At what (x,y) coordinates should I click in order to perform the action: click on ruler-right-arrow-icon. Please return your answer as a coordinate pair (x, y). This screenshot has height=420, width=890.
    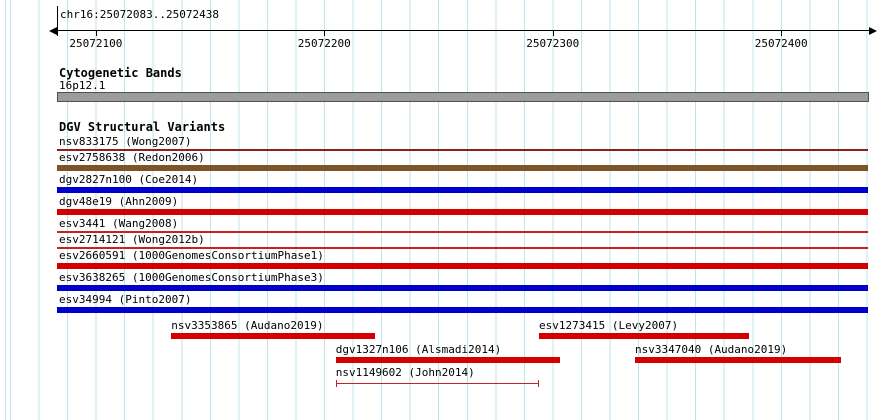
    Looking at the image, I should click on (873, 31).